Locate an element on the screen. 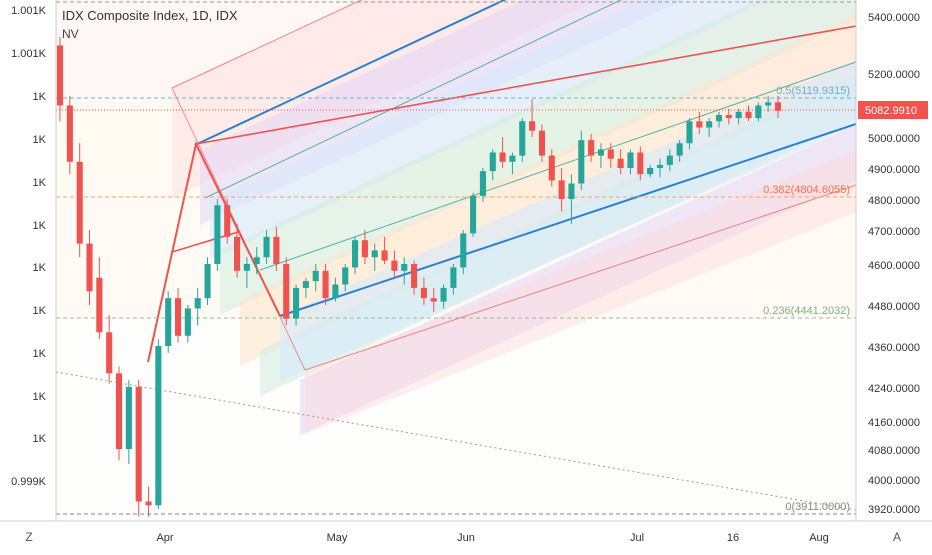 The image size is (932, 555). x-axis-label: Aug is located at coordinates (819, 538).